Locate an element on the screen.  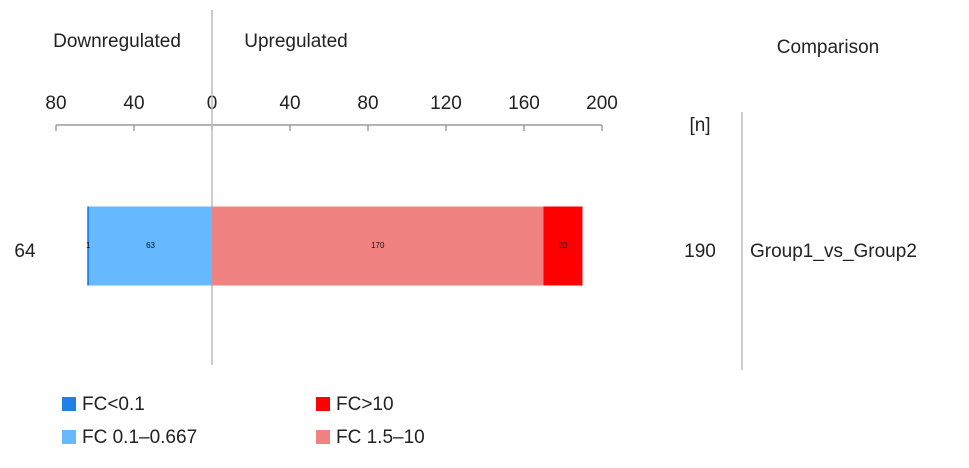
x-tick-label: 200 is located at coordinates (602, 103).